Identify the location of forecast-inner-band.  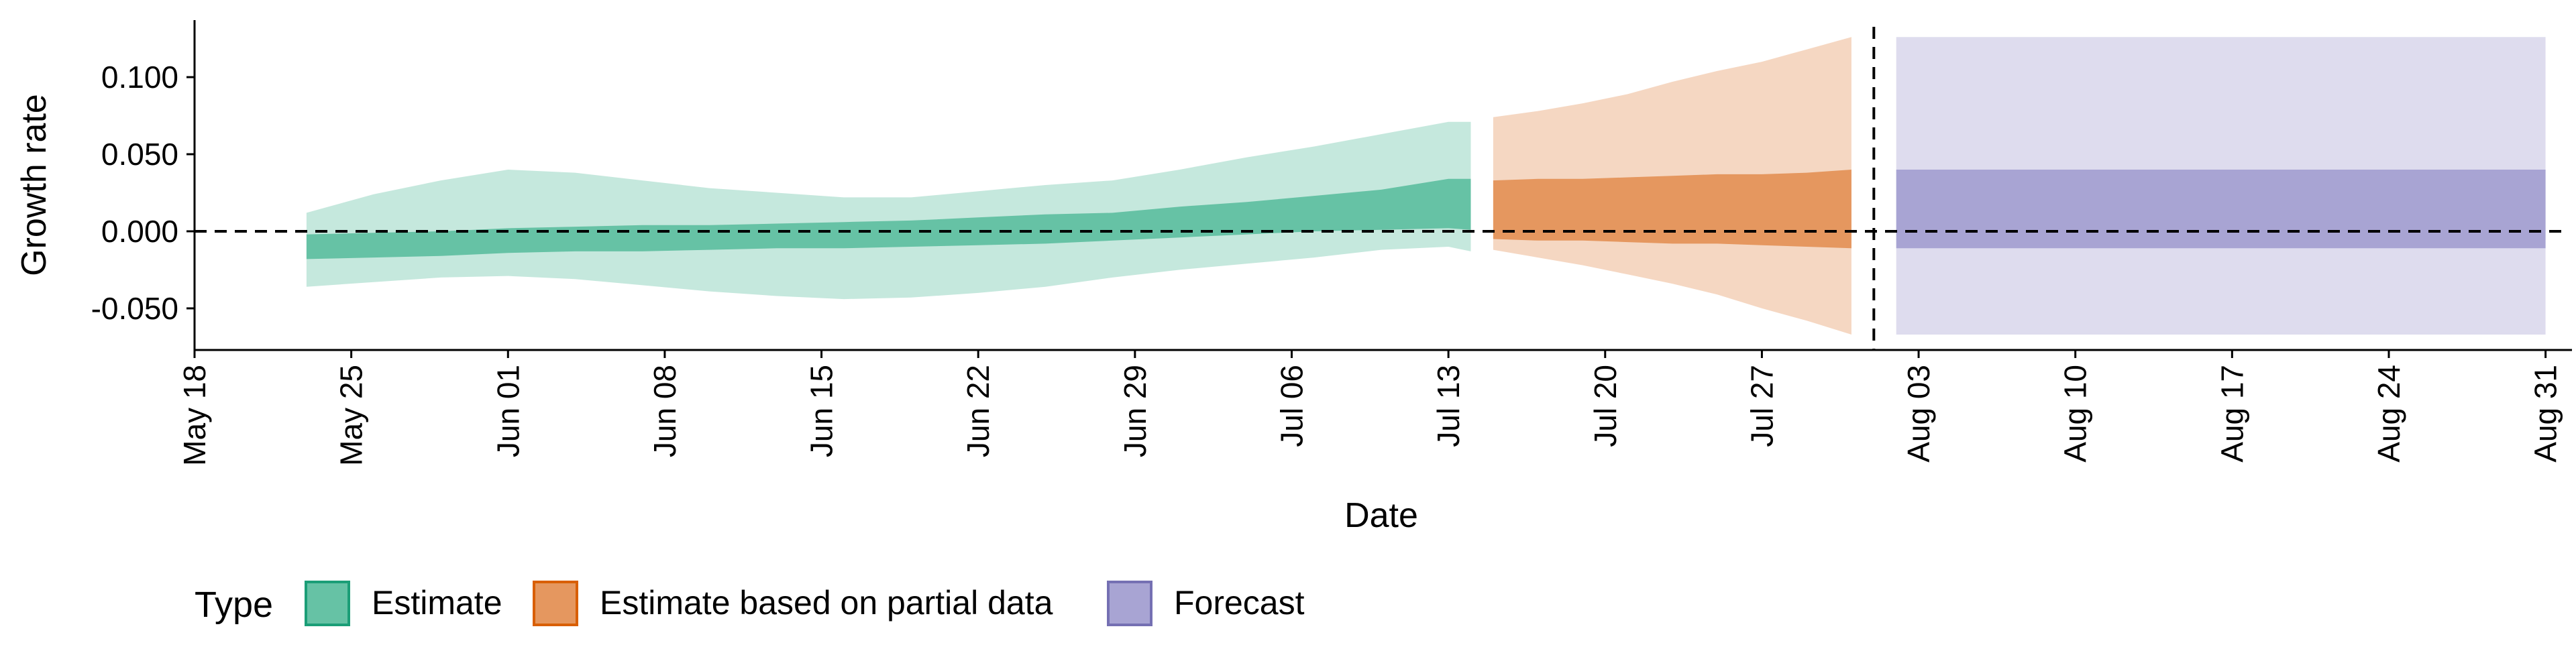
(2221, 209).